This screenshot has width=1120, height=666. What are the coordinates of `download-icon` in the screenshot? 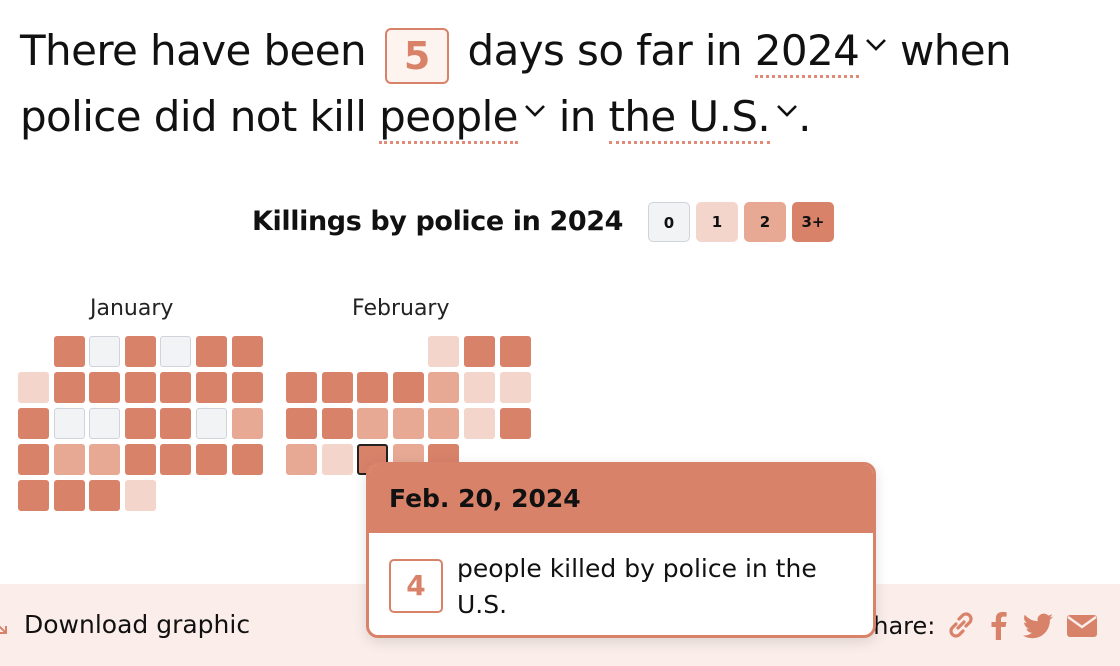 It's located at (4, 627).